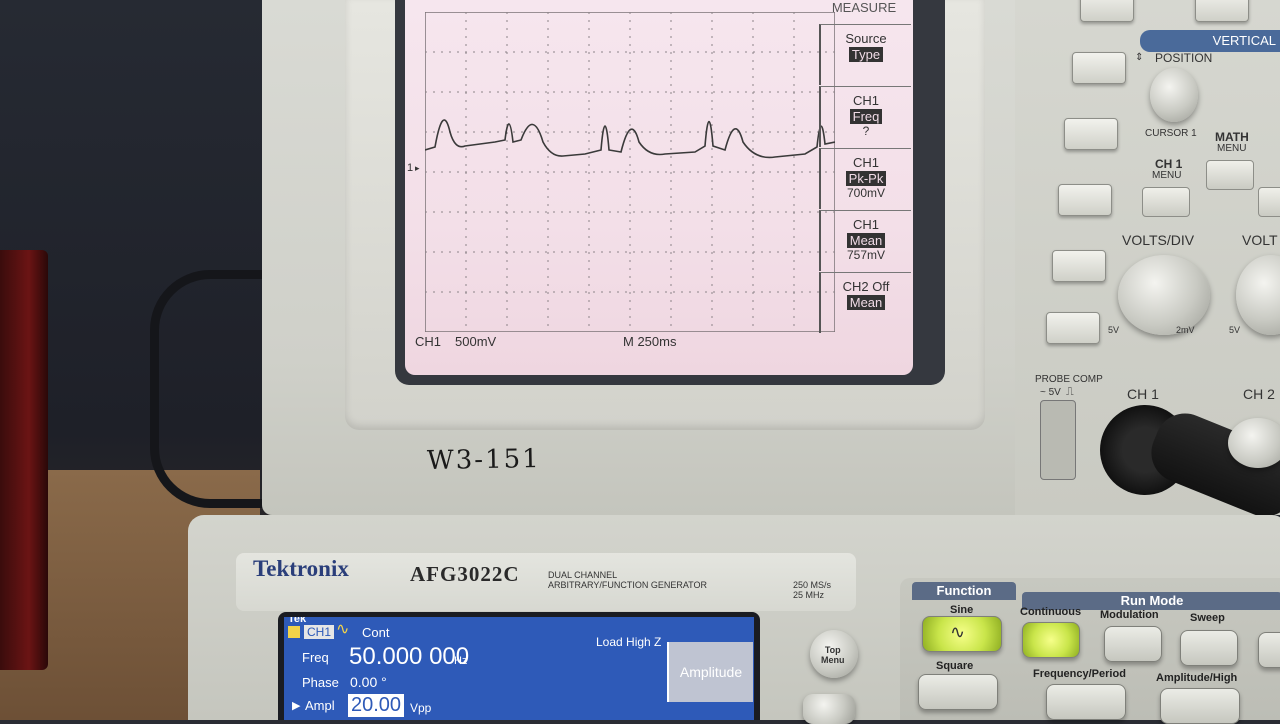  What do you see at coordinates (1254, 443) in the screenshot?
I see `ch2-bnc-connector` at bounding box center [1254, 443].